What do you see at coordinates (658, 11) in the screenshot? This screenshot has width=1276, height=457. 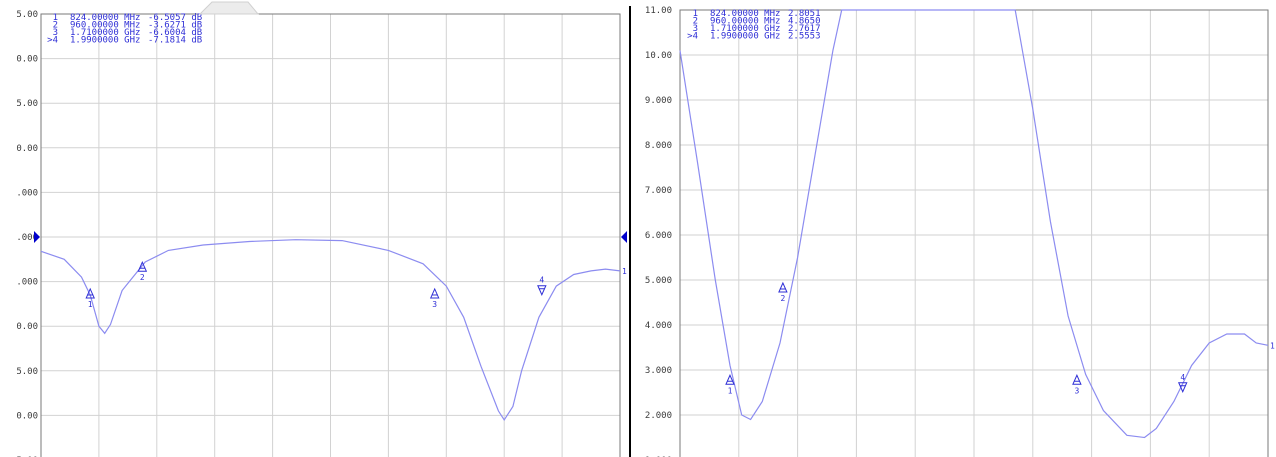 I see `y-tick-label: 11.00` at bounding box center [658, 11].